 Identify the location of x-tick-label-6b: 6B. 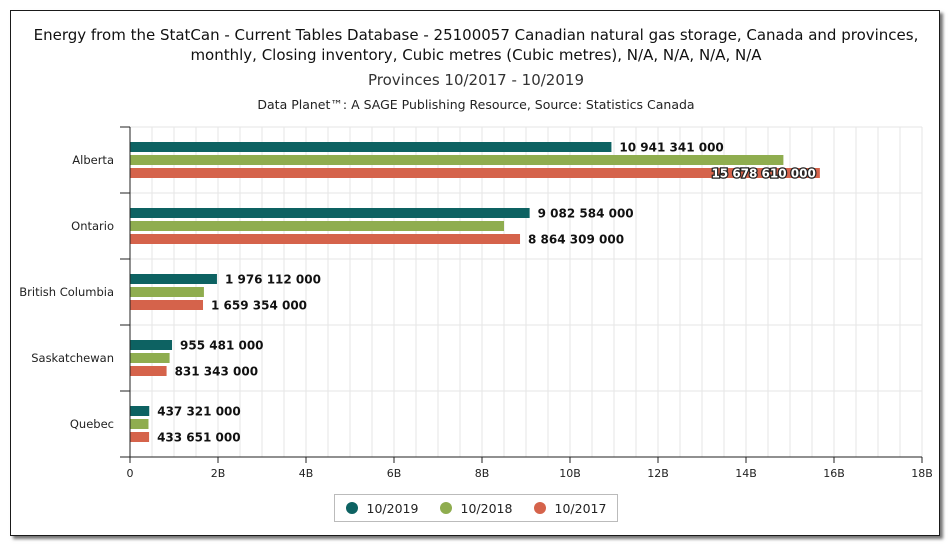
(394, 473).